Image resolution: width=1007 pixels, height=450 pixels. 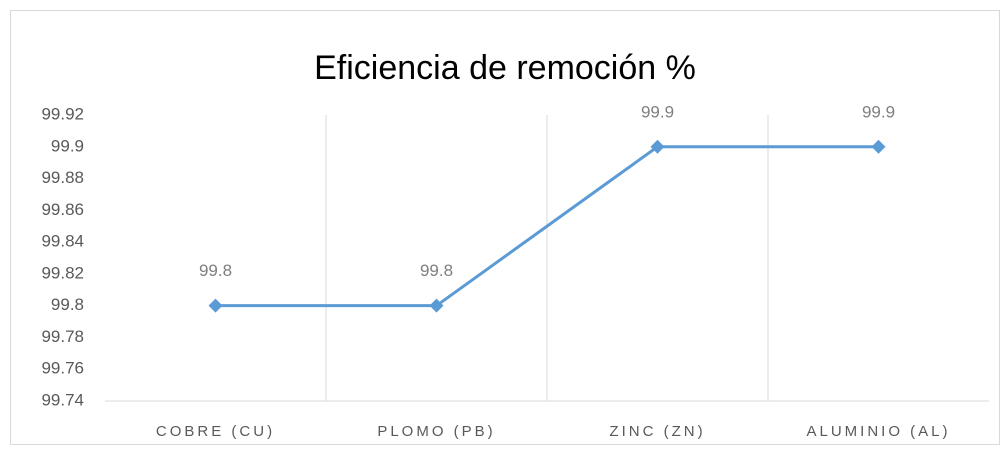 I want to click on x-tick-label: ALUMINIO (AL), so click(x=878, y=431).